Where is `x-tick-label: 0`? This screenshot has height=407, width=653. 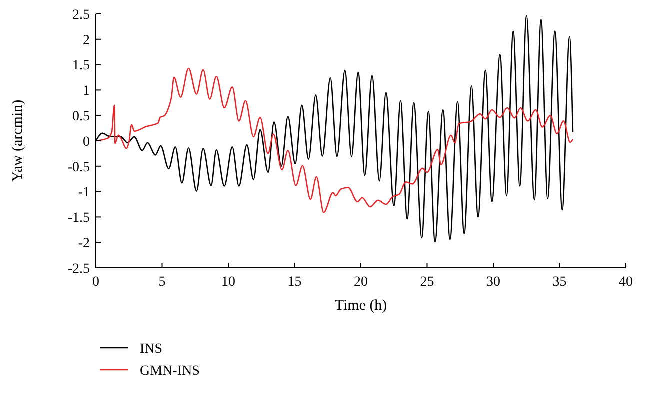 x-tick-label: 0 is located at coordinates (96, 282).